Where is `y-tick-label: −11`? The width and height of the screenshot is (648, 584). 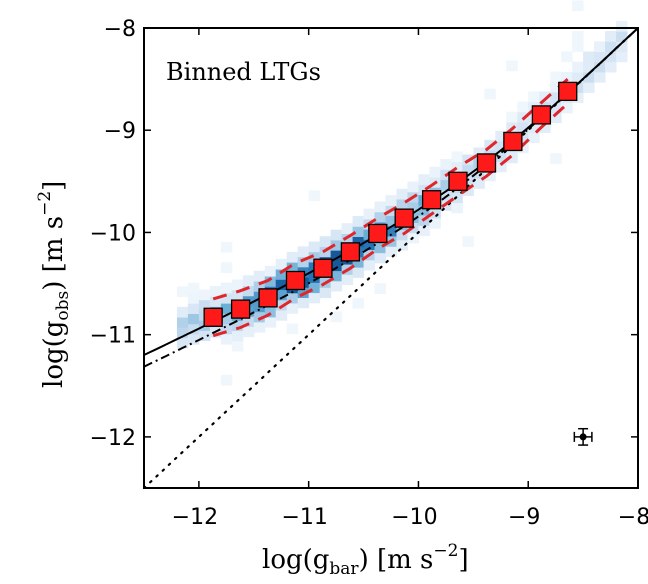 y-tick-label: −11 is located at coordinates (113, 336).